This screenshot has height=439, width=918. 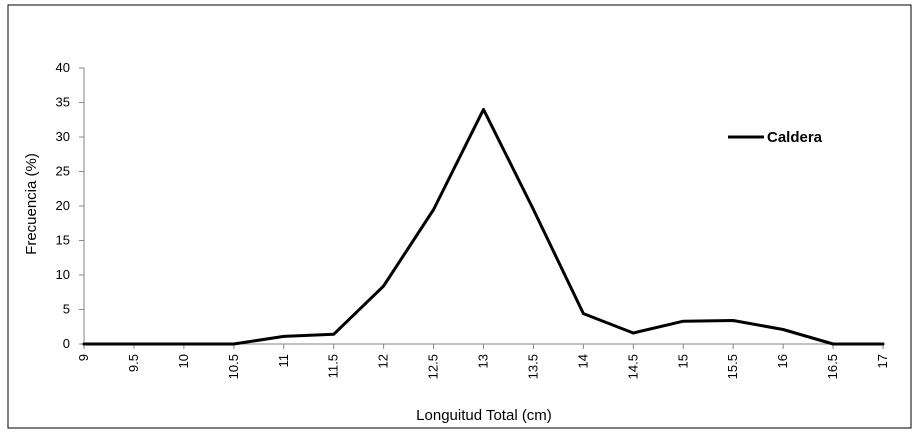 What do you see at coordinates (233, 366) in the screenshot?
I see `x-tick-label: 10.5` at bounding box center [233, 366].